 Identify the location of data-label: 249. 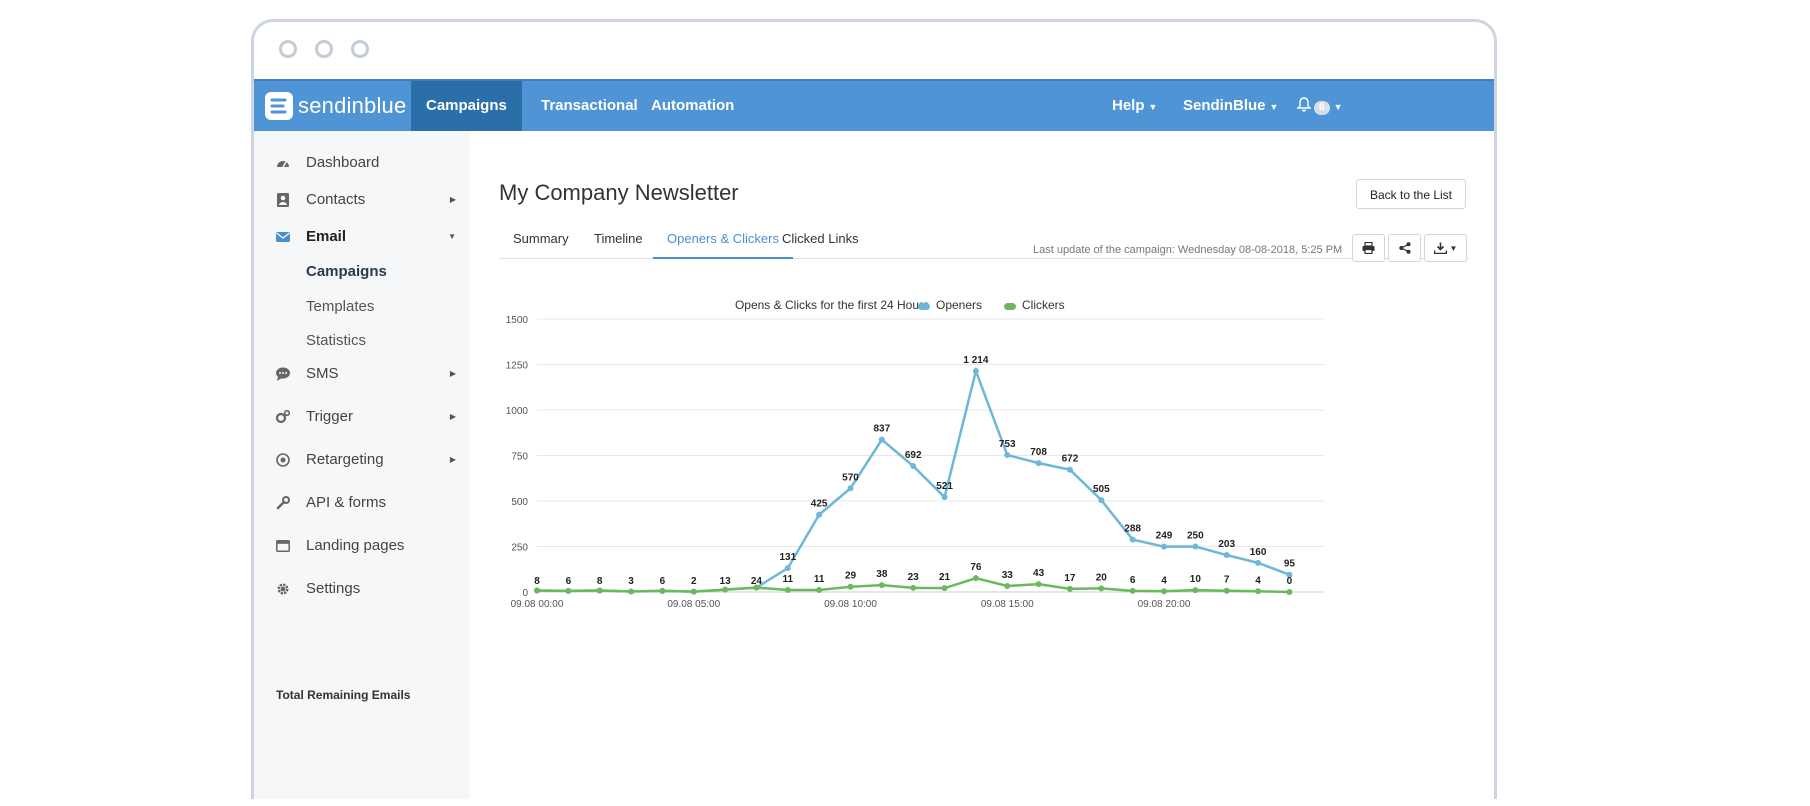
(1164, 536).